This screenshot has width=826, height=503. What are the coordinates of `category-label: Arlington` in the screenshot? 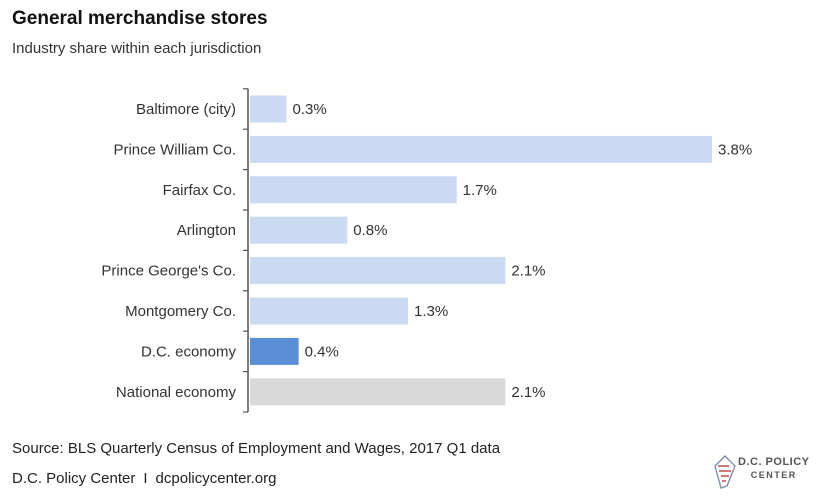 It's located at (206, 230).